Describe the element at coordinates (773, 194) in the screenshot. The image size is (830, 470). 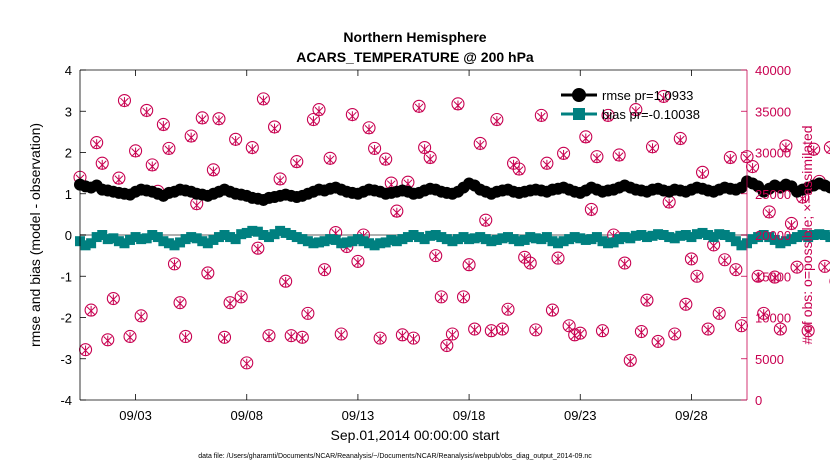
I see `right-y-tick-label: 25000` at that location.